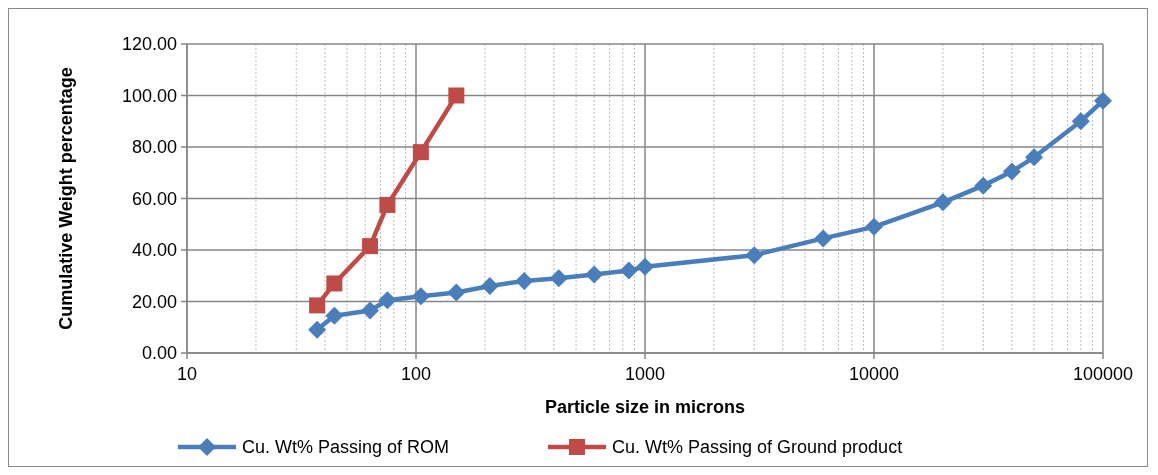 Image resolution: width=1158 pixels, height=475 pixels. What do you see at coordinates (154, 147) in the screenshot?
I see `y-tick-label: 80.00` at bounding box center [154, 147].